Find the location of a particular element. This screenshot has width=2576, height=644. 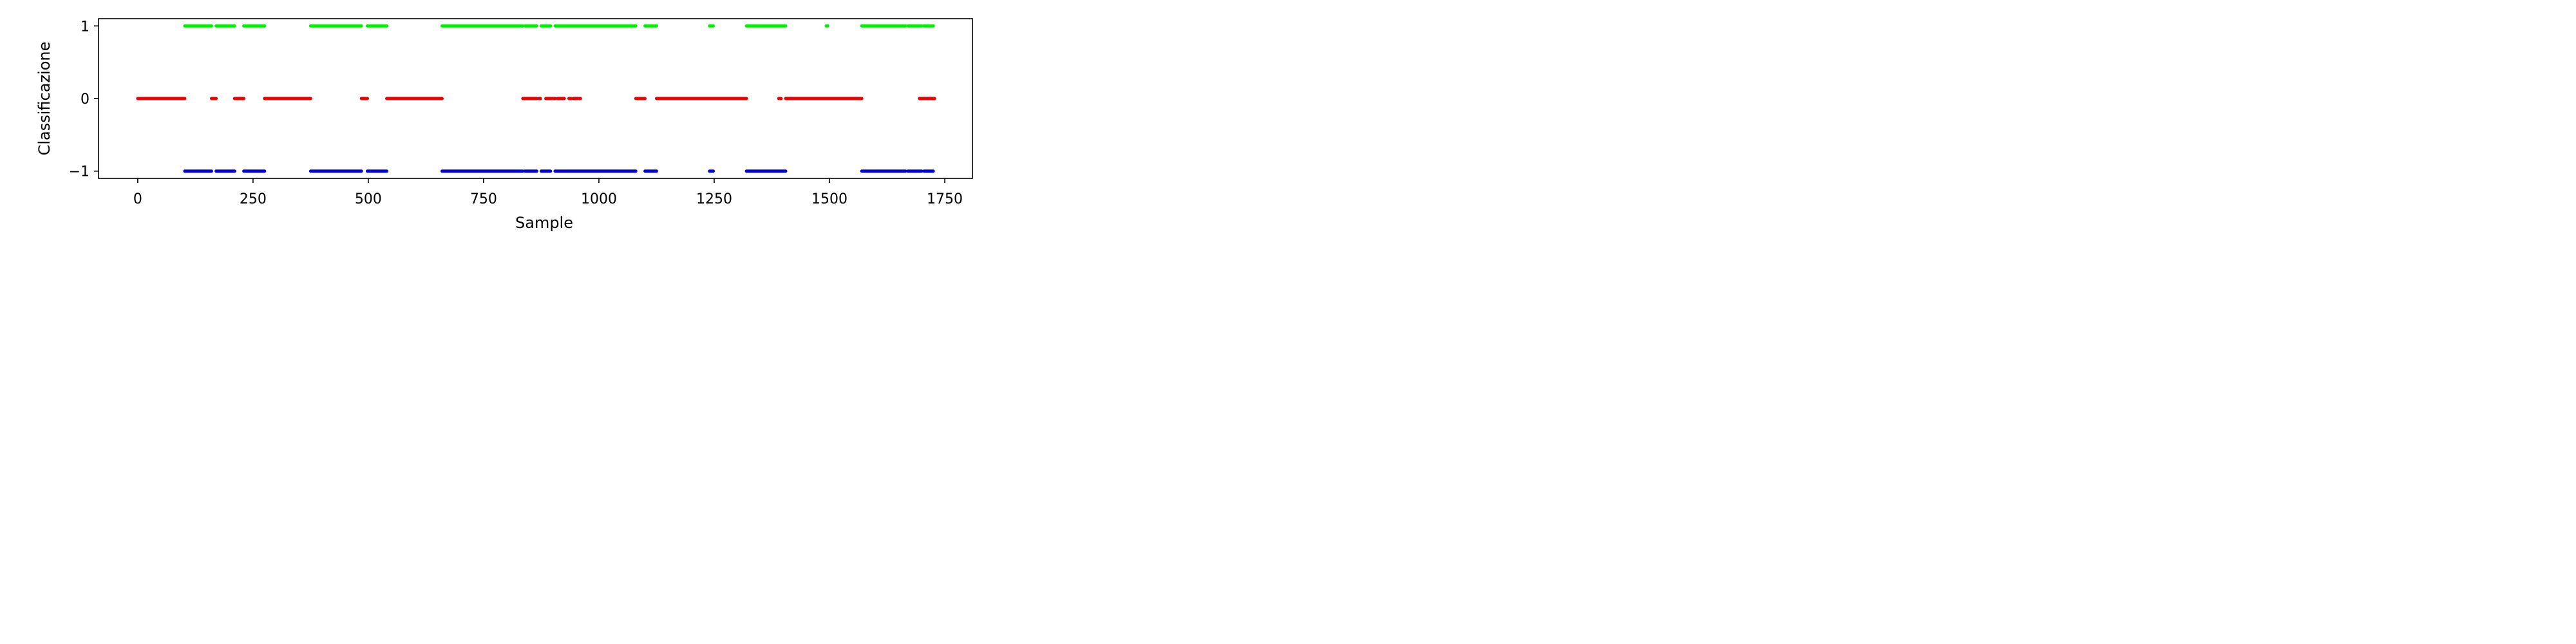

y-axis: −1 0 1 is located at coordinates (84, 100).